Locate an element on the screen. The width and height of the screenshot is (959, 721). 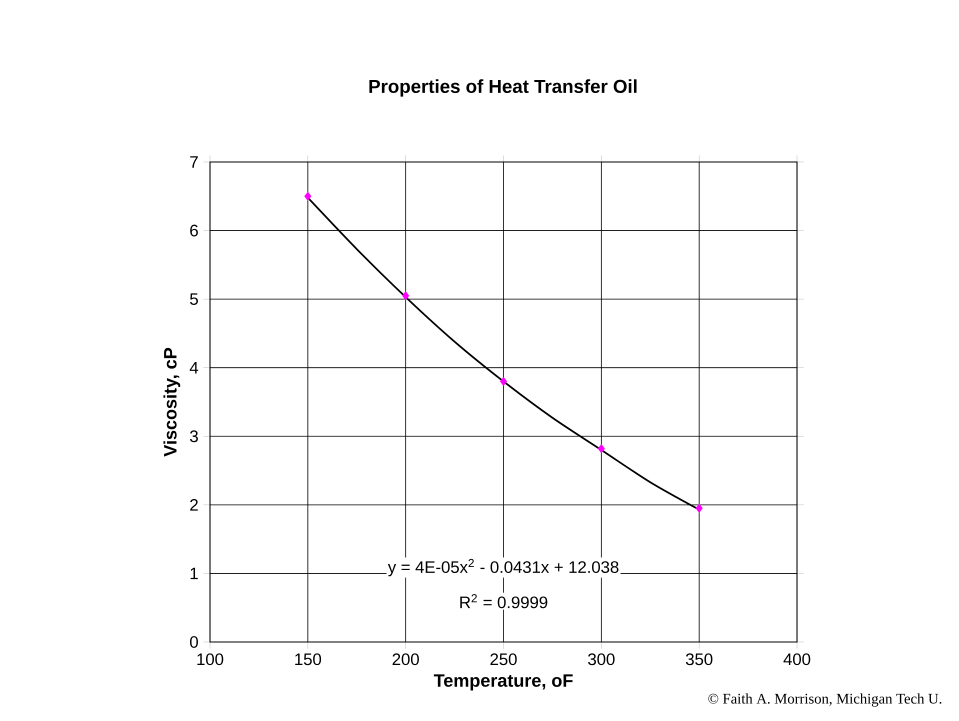
y-tick-label: 4 is located at coordinates (194, 368).